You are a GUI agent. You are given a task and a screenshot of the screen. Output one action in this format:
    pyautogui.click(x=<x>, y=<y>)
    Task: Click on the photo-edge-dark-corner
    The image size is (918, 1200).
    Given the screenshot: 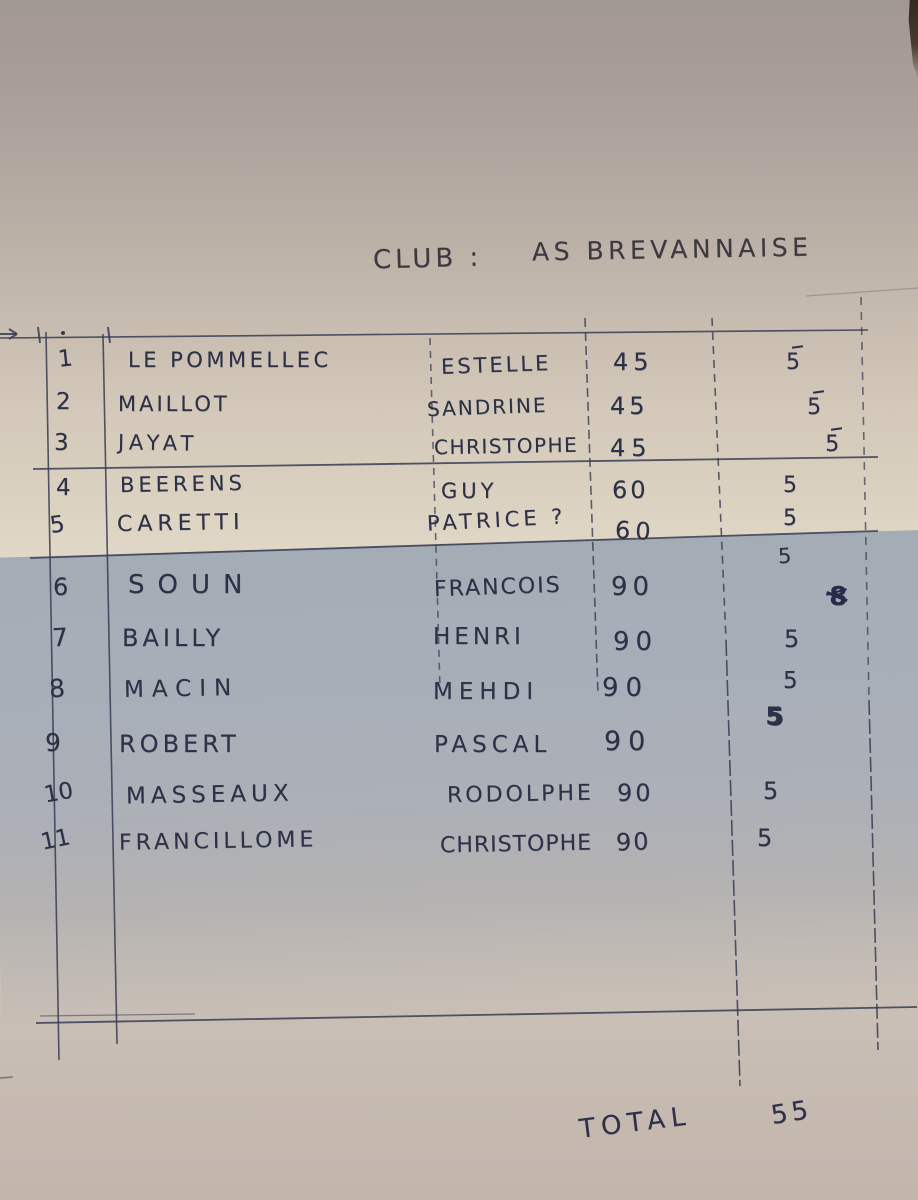 What is the action you would take?
    pyautogui.click(x=913, y=40)
    